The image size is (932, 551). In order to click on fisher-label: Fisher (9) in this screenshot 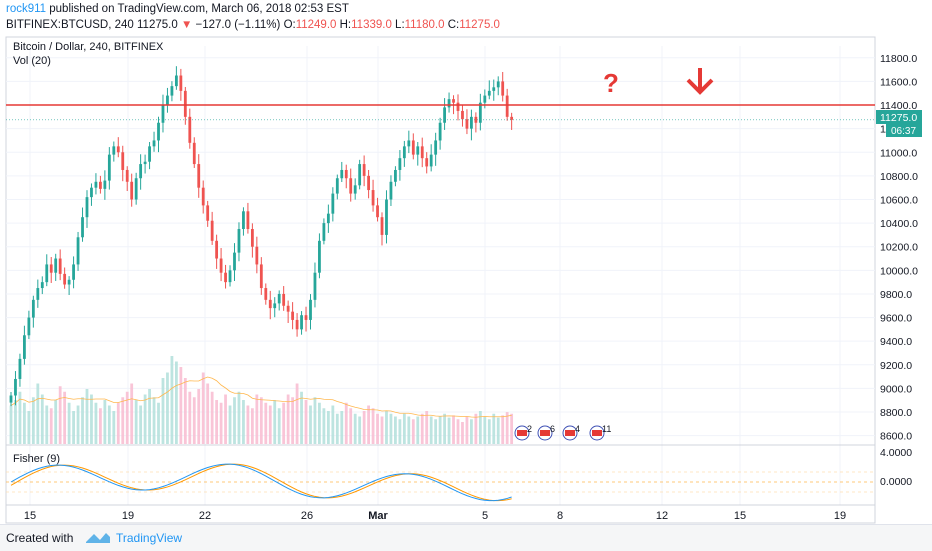, I will do `click(36, 459)`.